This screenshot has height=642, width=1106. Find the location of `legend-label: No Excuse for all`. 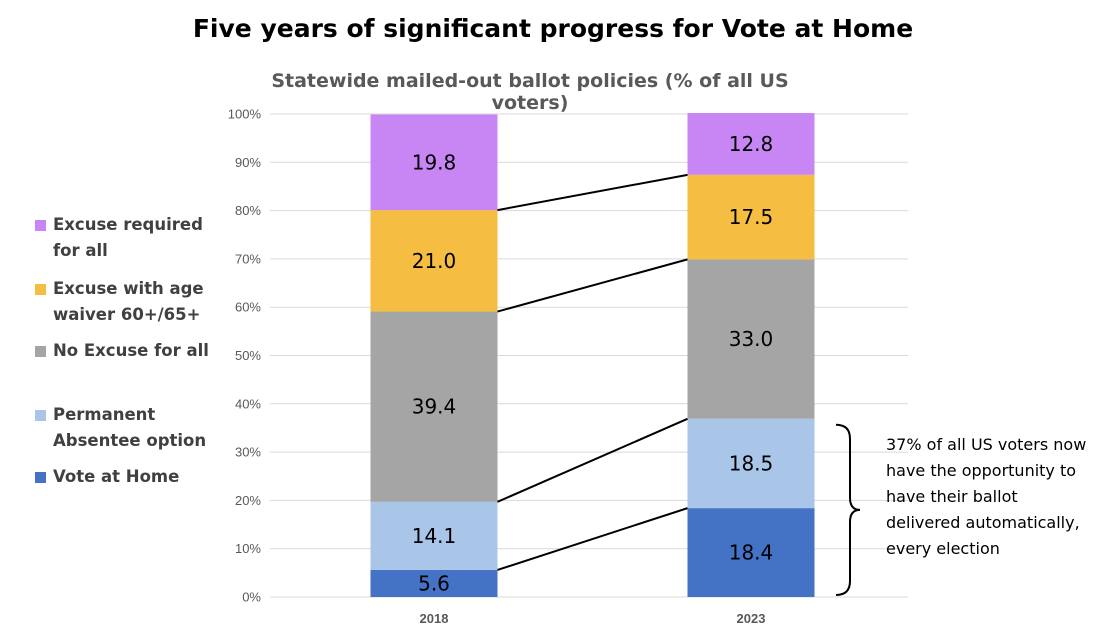

legend-label: No Excuse for all is located at coordinates (131, 350).